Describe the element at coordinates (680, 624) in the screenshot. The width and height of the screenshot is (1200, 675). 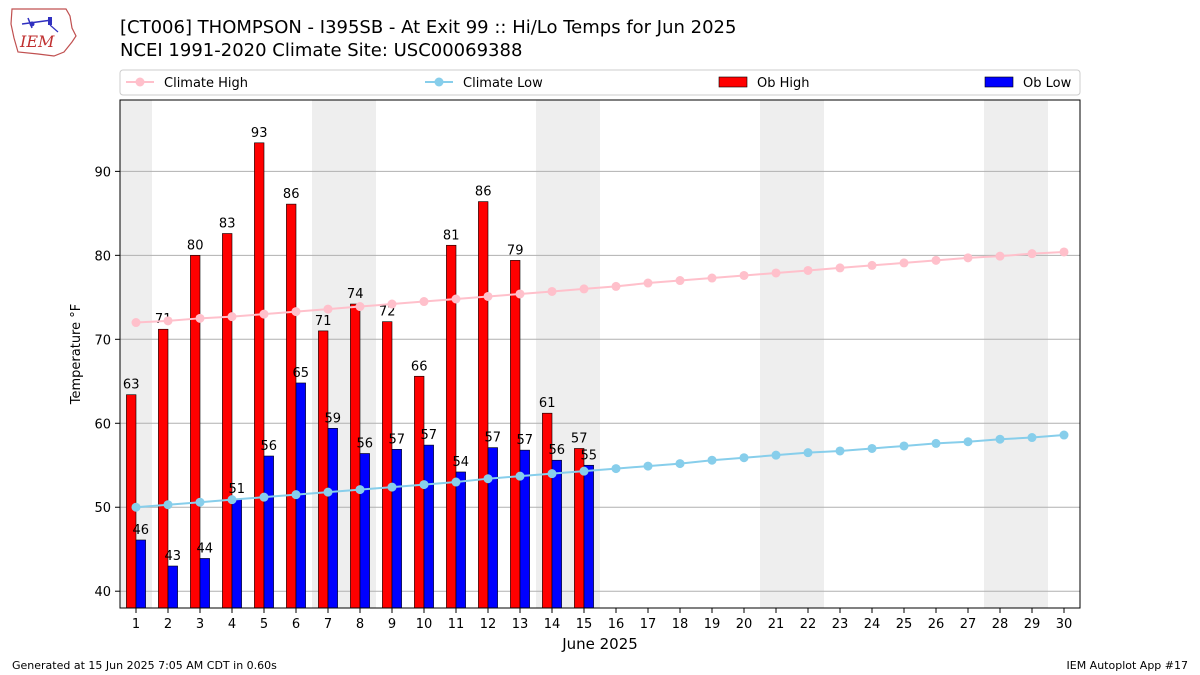
I see `x-tick-label: 18` at that location.